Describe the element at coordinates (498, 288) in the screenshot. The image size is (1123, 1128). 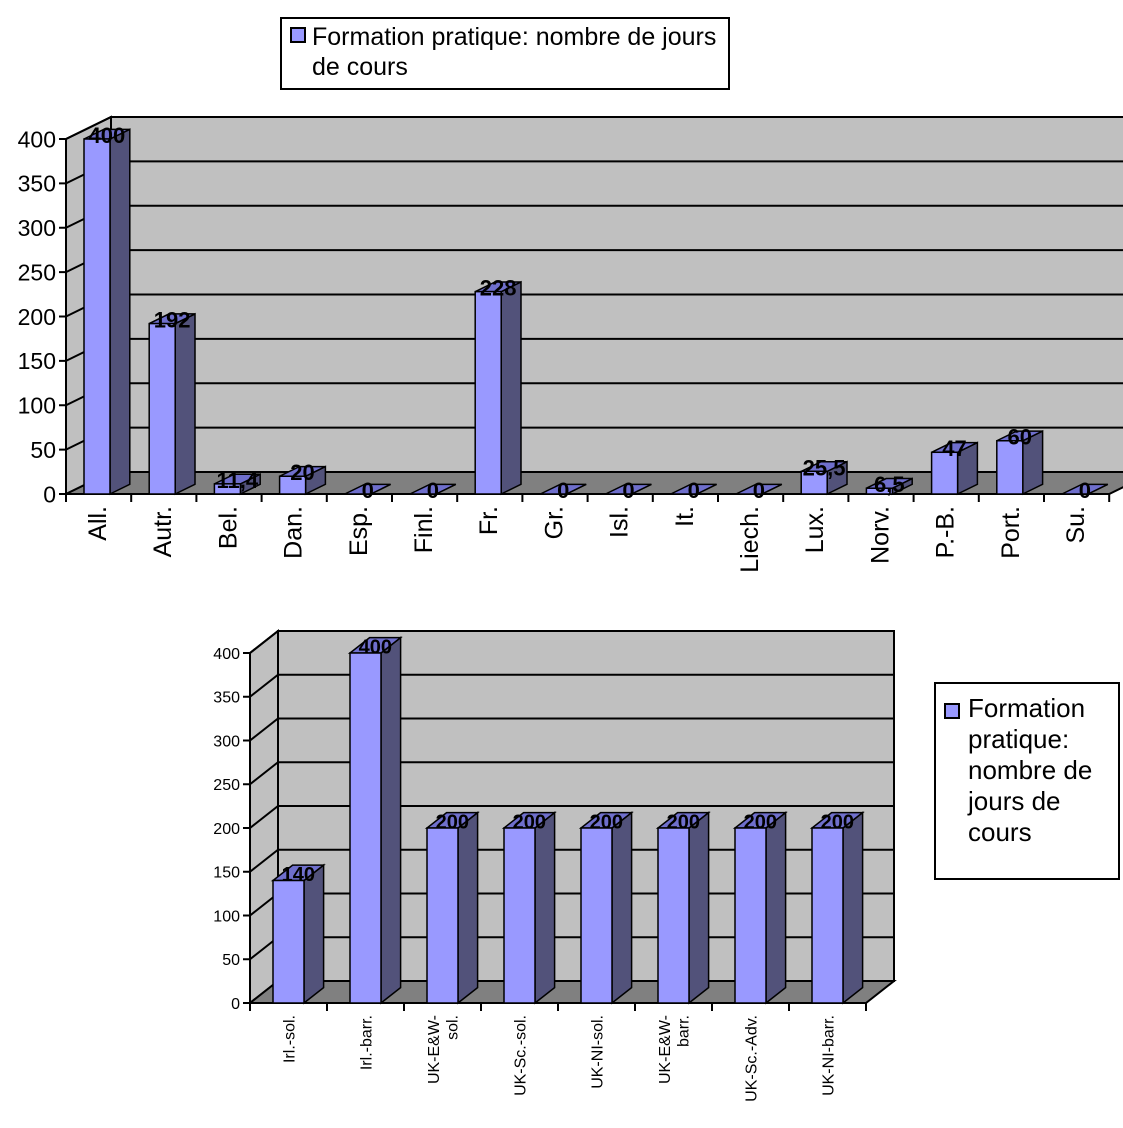
I see `data-label: 228` at that location.